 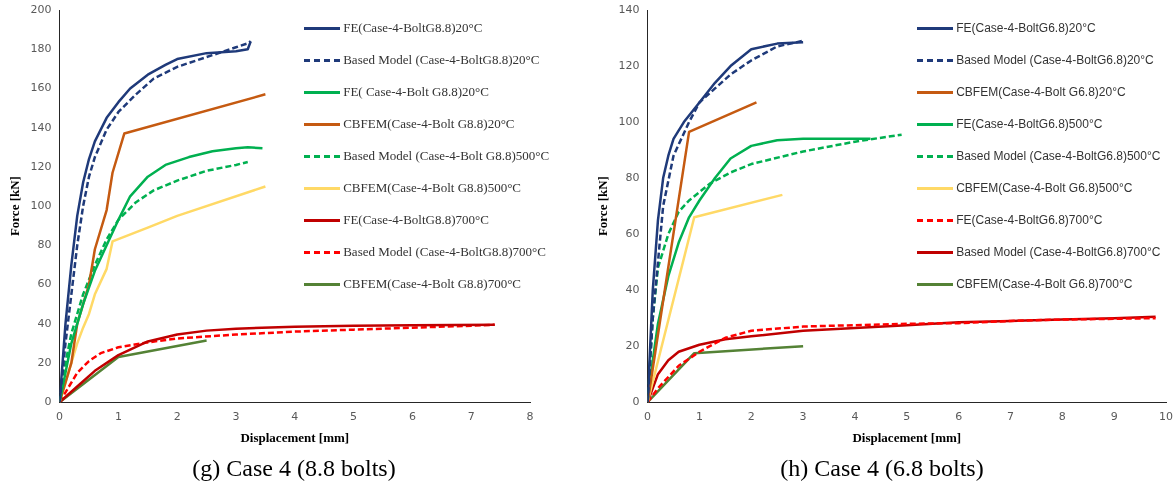 I want to click on legend-label: CBFEM(Case-4-Bolt G8.8)500°C, so click(x=432, y=188).